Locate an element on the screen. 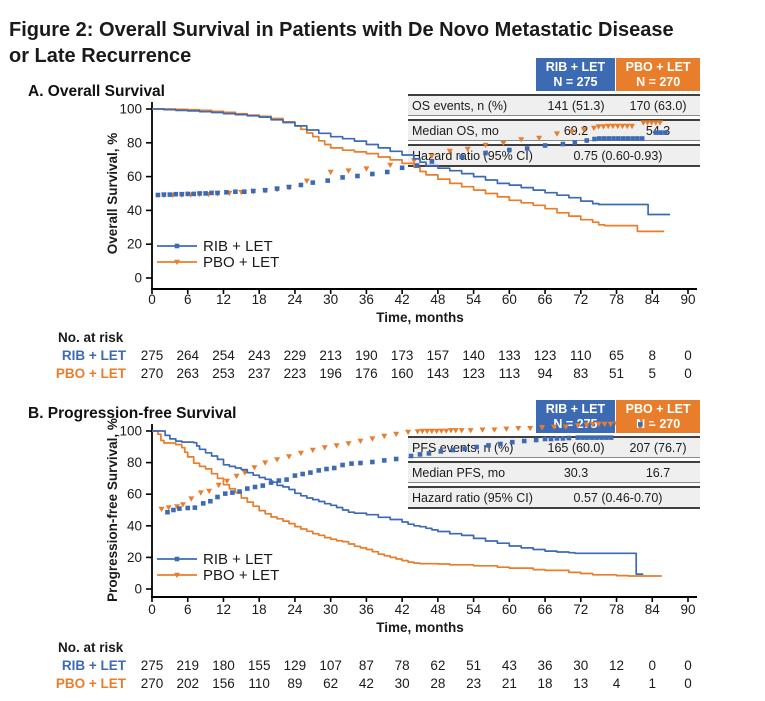 The width and height of the screenshot is (765, 701). svg-text: 160 is located at coordinates (402, 373).